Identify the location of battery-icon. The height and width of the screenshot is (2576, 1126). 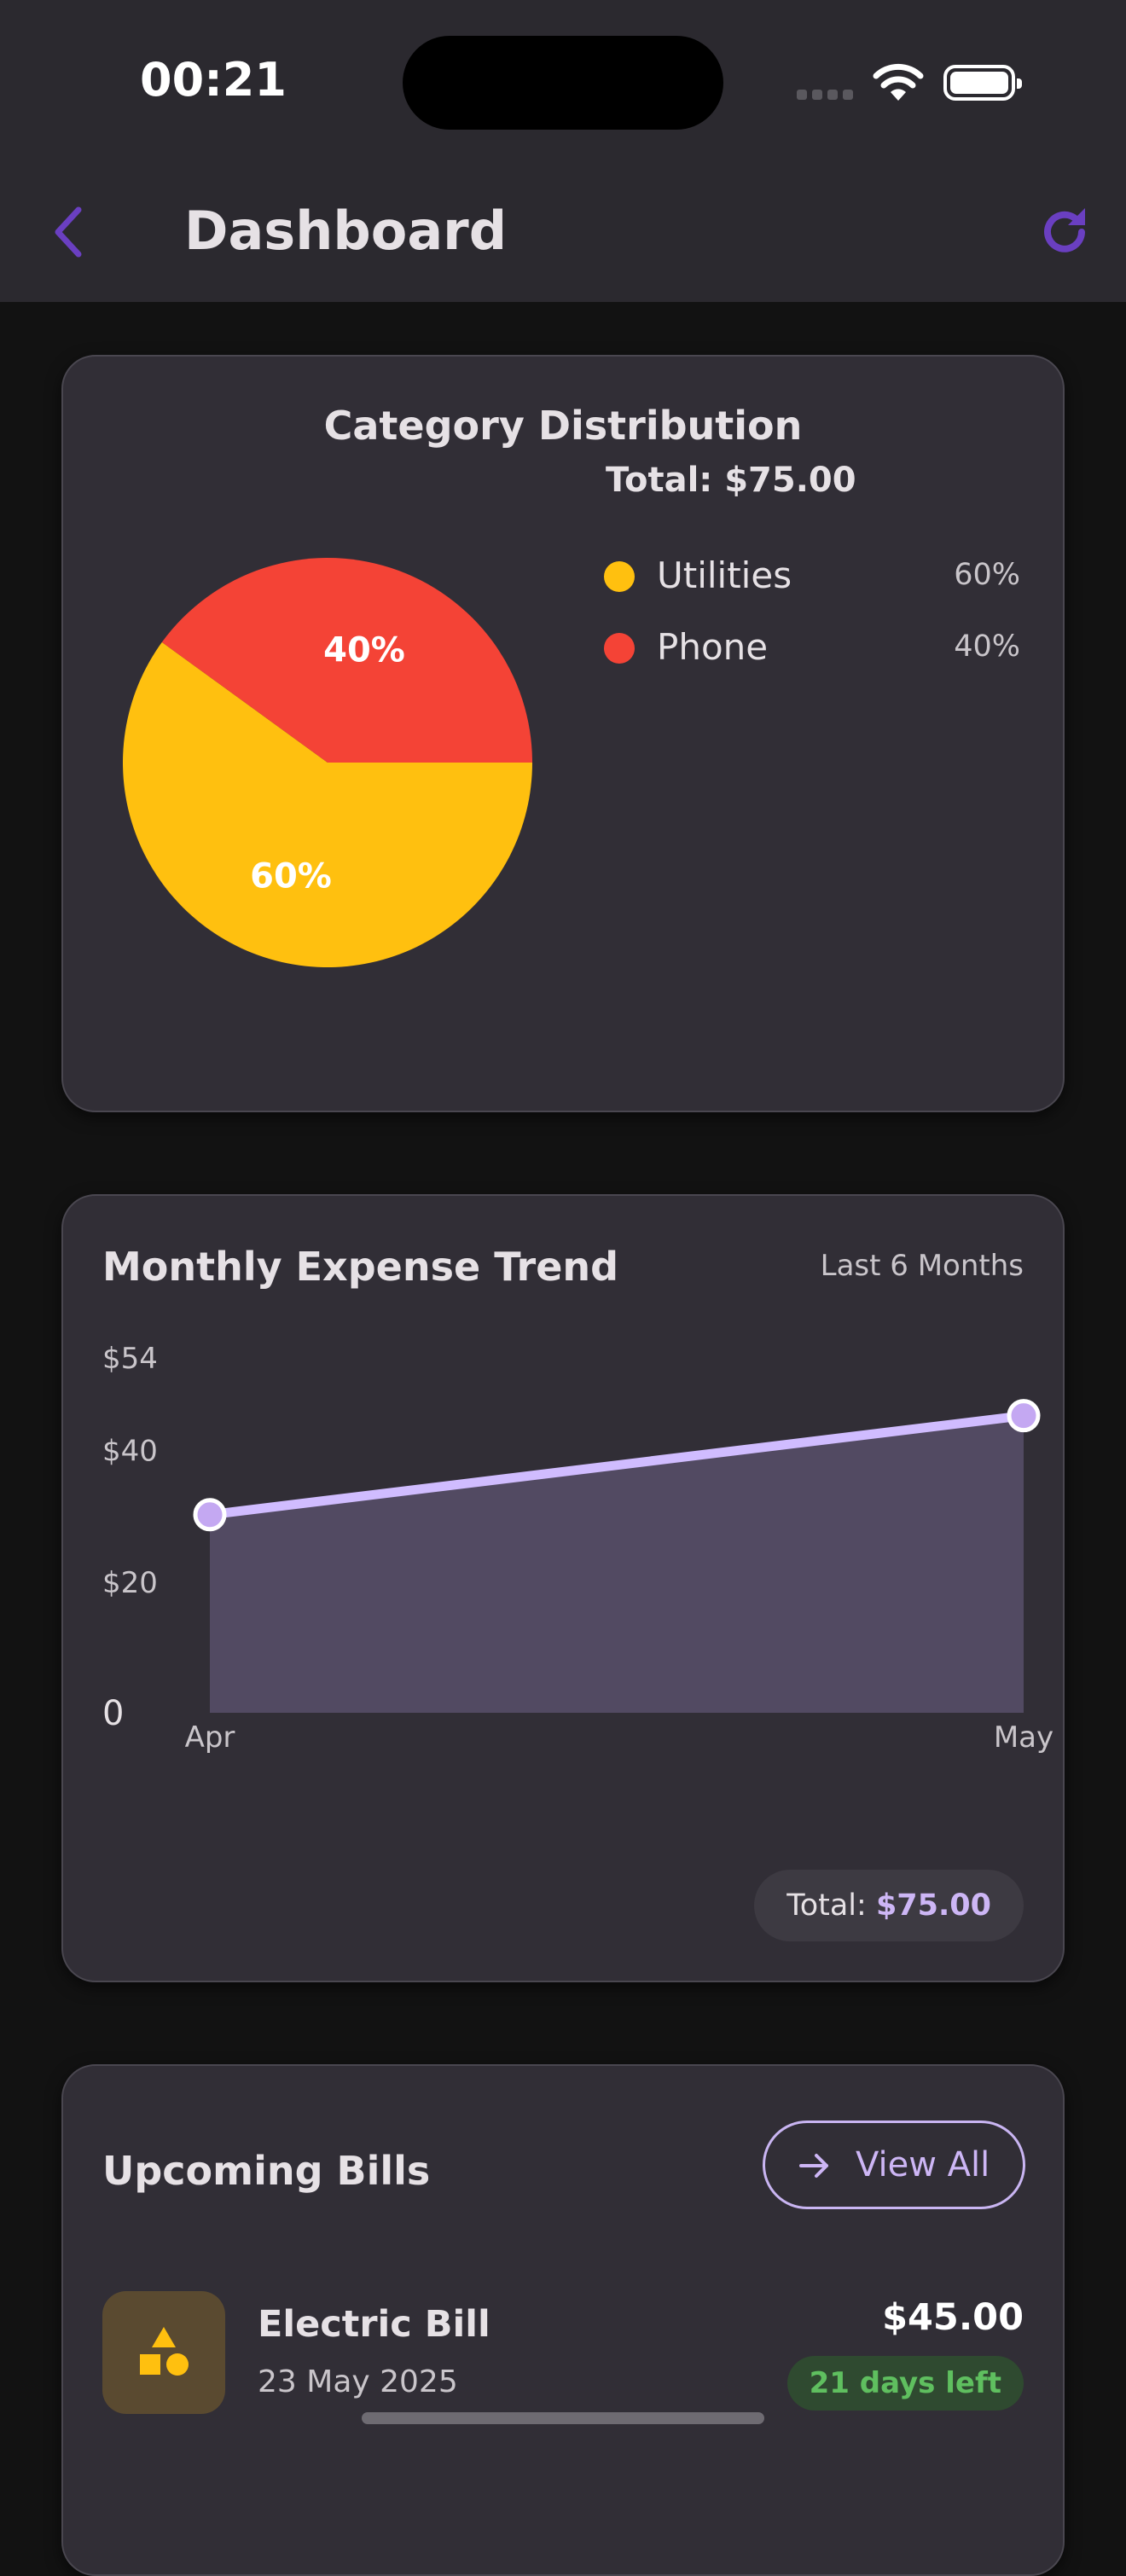
(983, 83).